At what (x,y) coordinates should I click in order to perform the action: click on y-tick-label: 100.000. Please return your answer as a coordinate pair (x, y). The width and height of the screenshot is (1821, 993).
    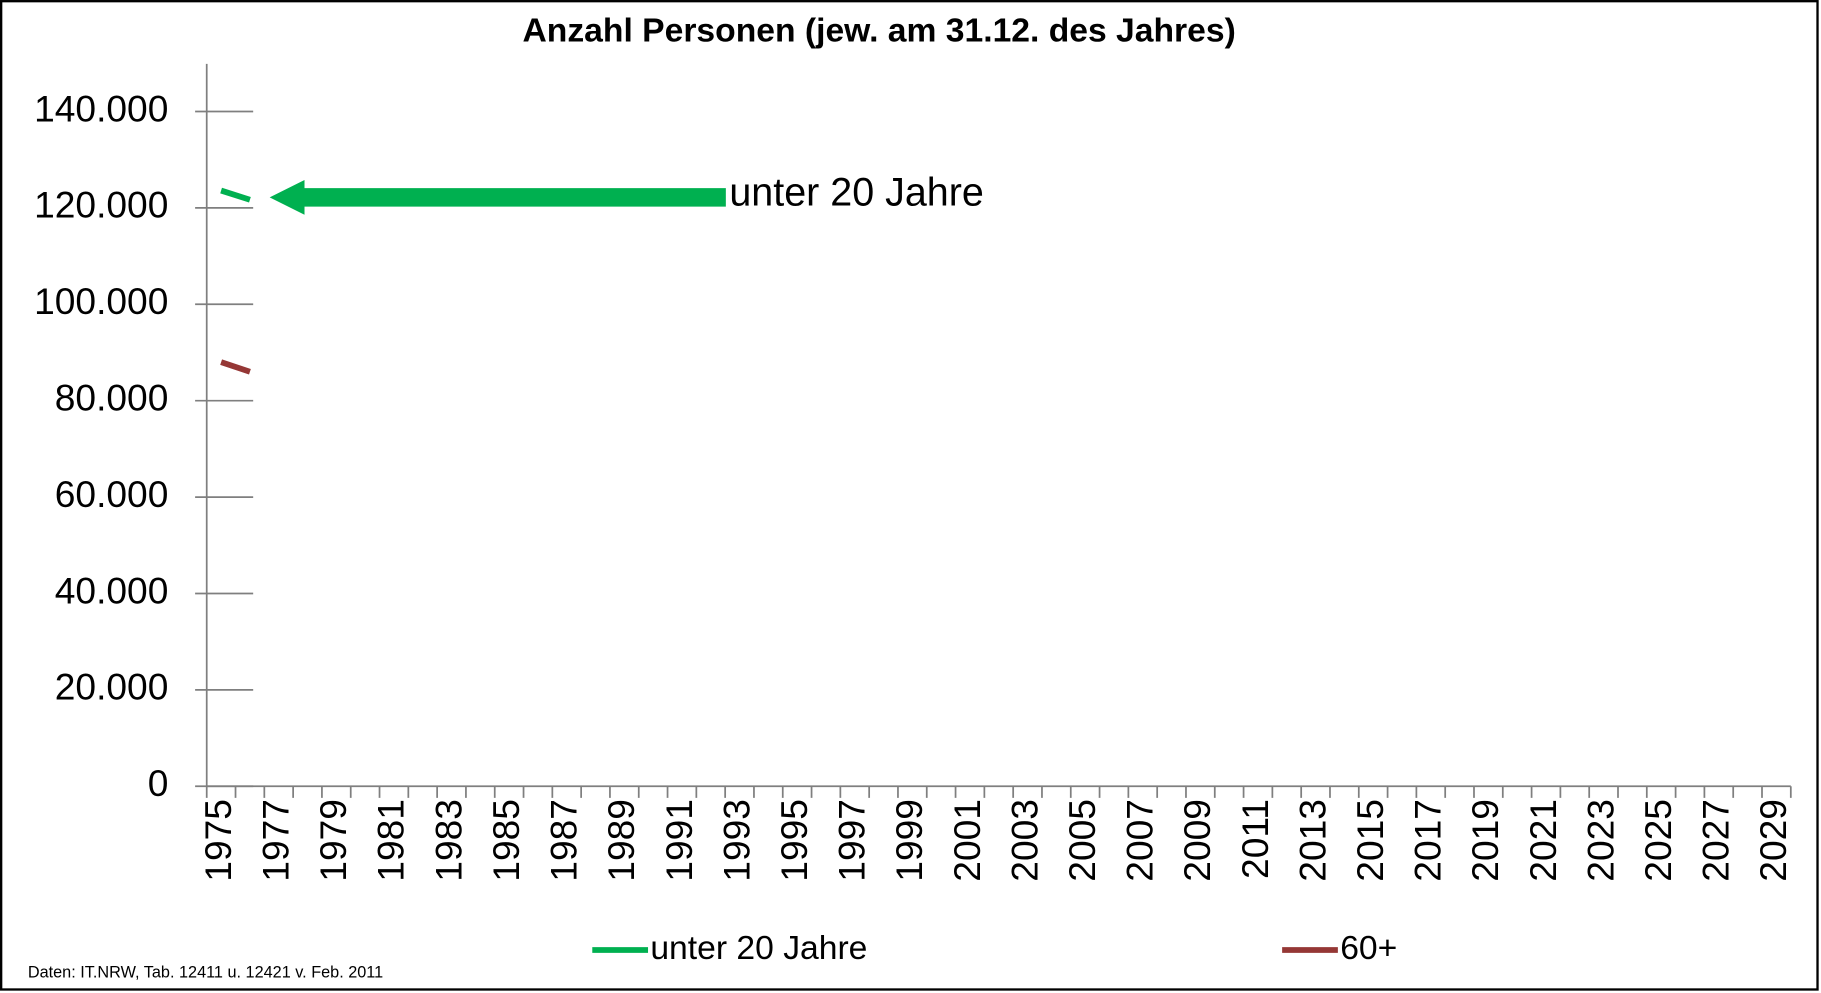
    Looking at the image, I should click on (101, 301).